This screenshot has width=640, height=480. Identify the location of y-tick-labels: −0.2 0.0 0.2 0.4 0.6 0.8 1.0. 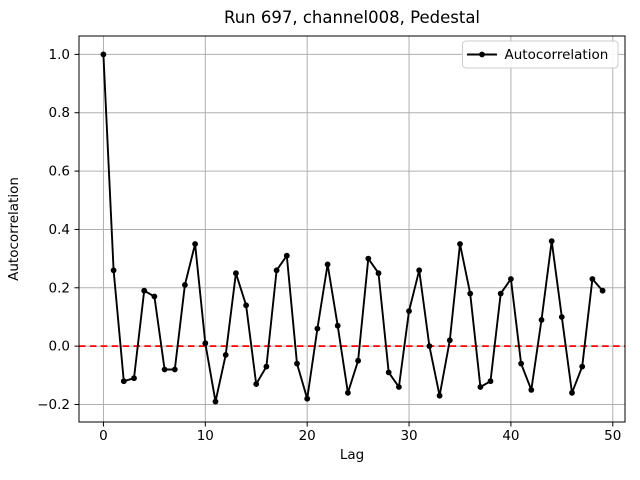
(53, 230).